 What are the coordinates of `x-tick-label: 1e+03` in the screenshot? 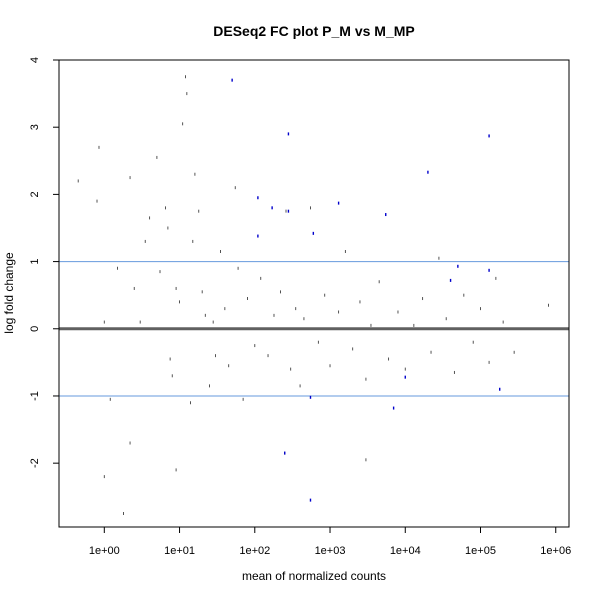 It's located at (330, 551).